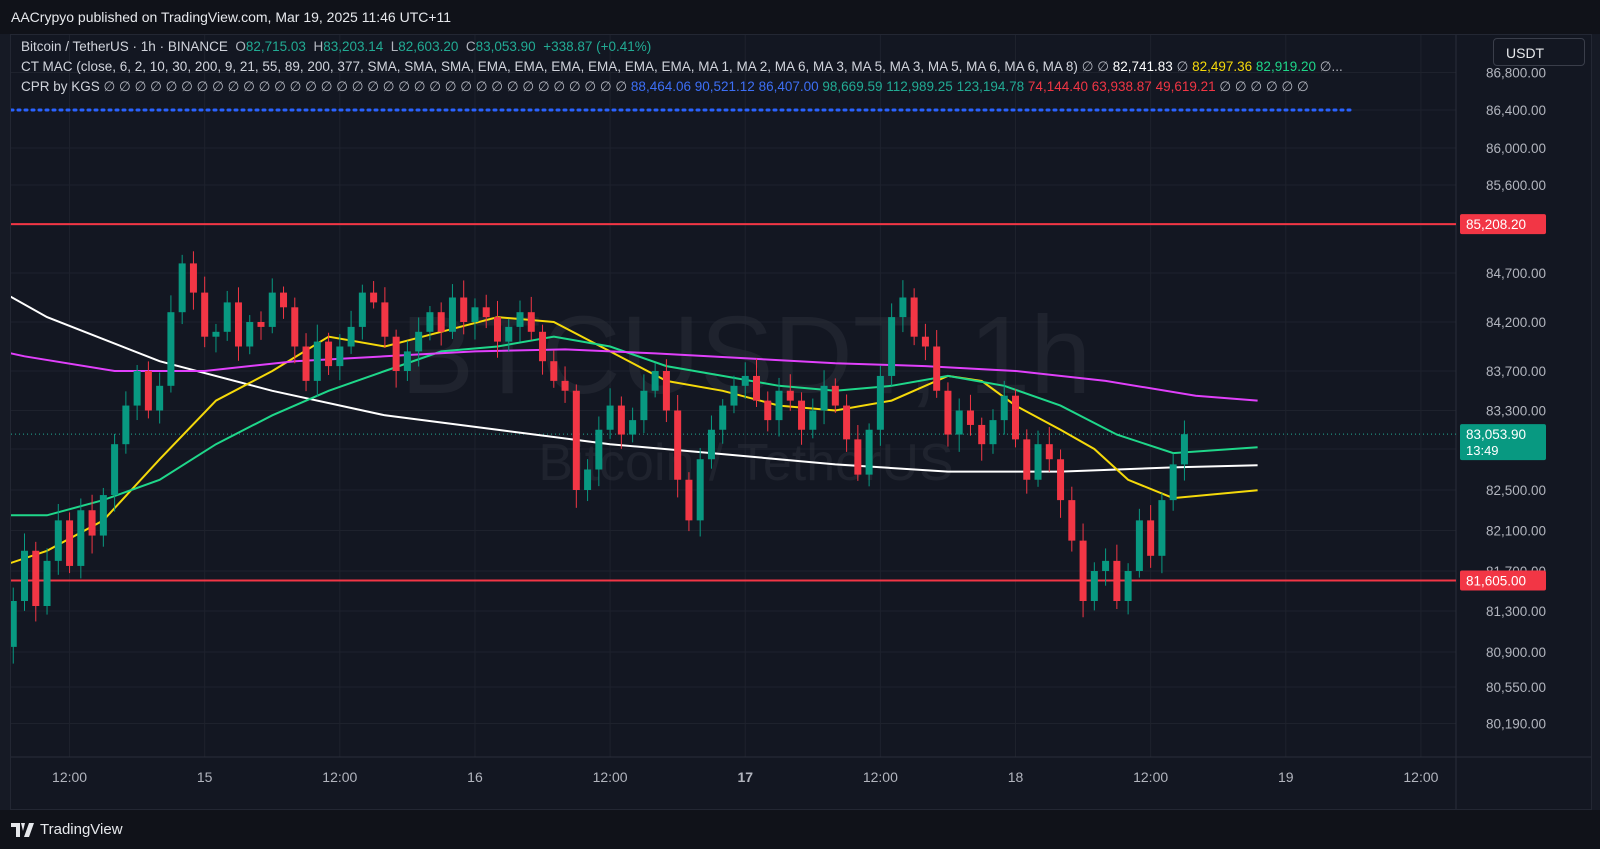 This screenshot has height=849, width=1600. What do you see at coordinates (990, 86) in the screenshot?
I see `cpr-value-6: 123,194.78` at bounding box center [990, 86].